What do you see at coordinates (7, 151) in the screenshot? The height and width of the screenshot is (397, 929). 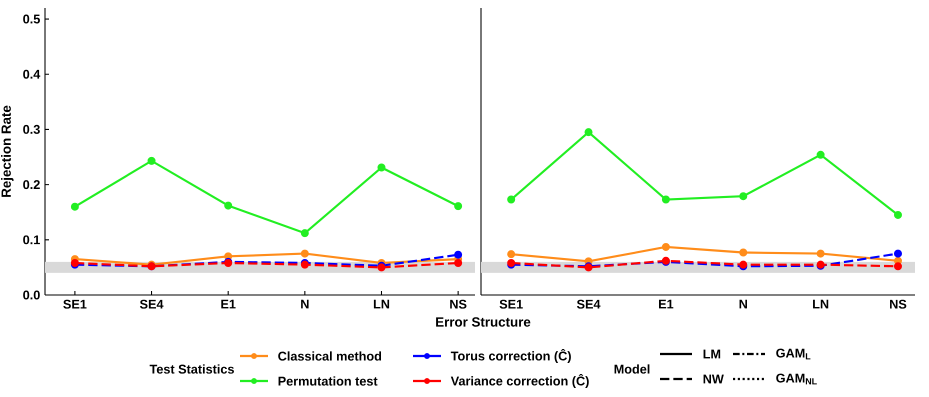 I see `y-axis-title: Rejection Rate` at bounding box center [7, 151].